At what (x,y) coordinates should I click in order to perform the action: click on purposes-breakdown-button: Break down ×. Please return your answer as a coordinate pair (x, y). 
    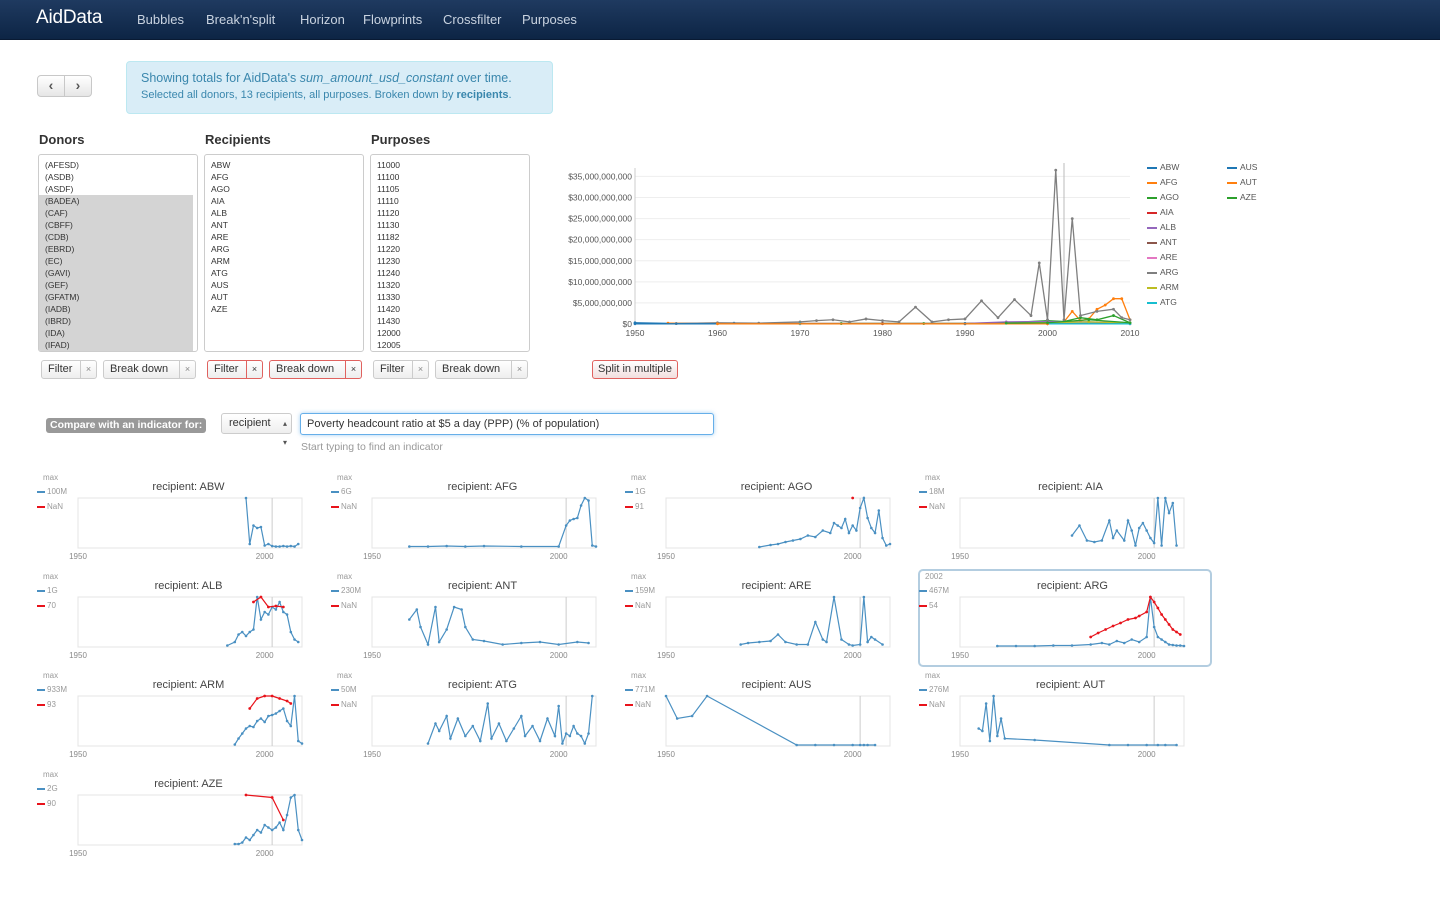
    Looking at the image, I should click on (481, 369).